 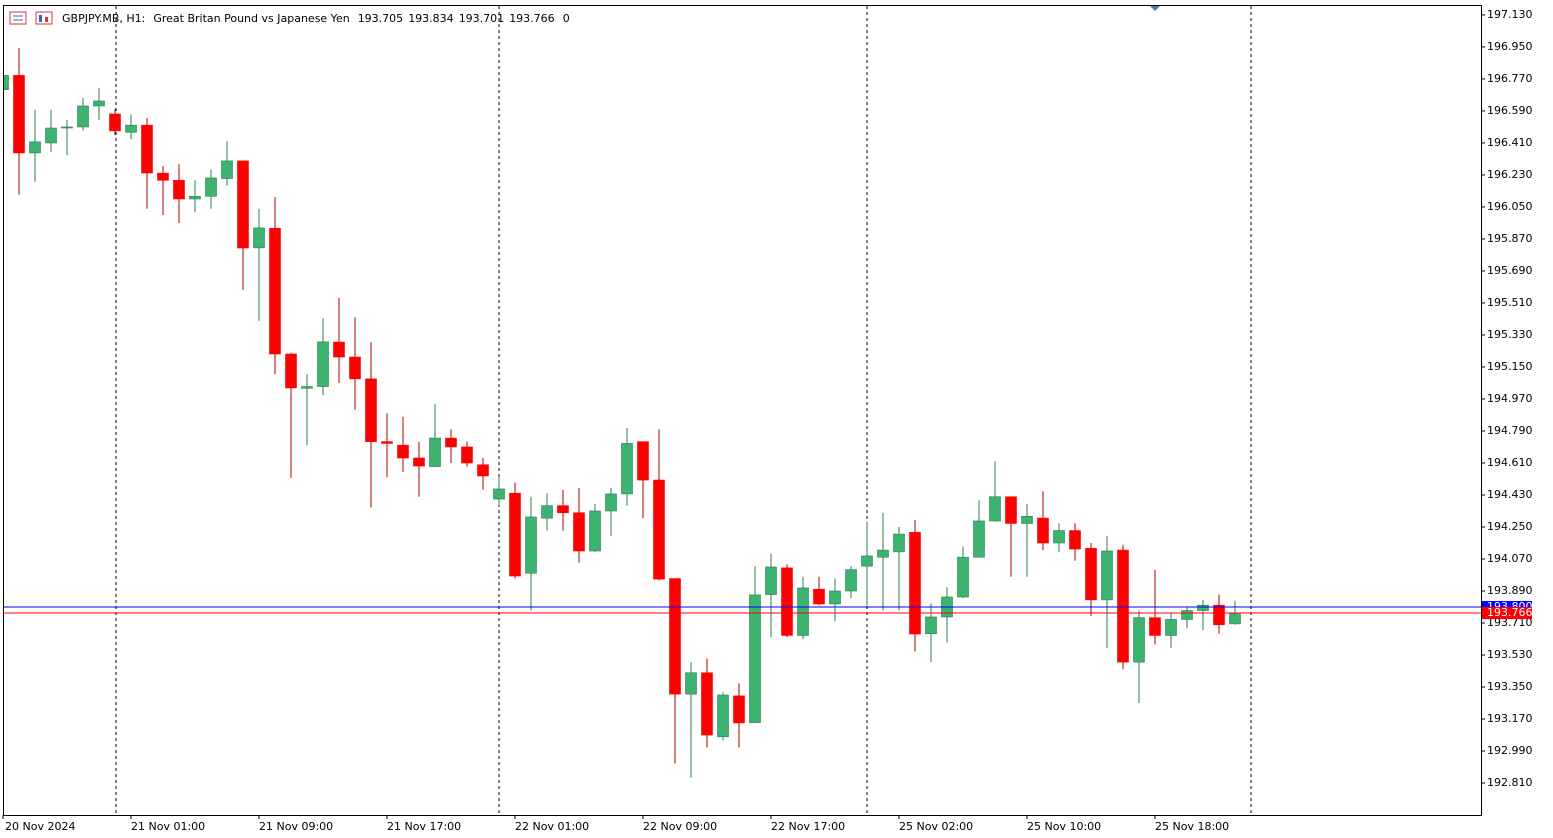 What do you see at coordinates (1510, 270) in the screenshot?
I see `y-tick-label: 195.690` at bounding box center [1510, 270].